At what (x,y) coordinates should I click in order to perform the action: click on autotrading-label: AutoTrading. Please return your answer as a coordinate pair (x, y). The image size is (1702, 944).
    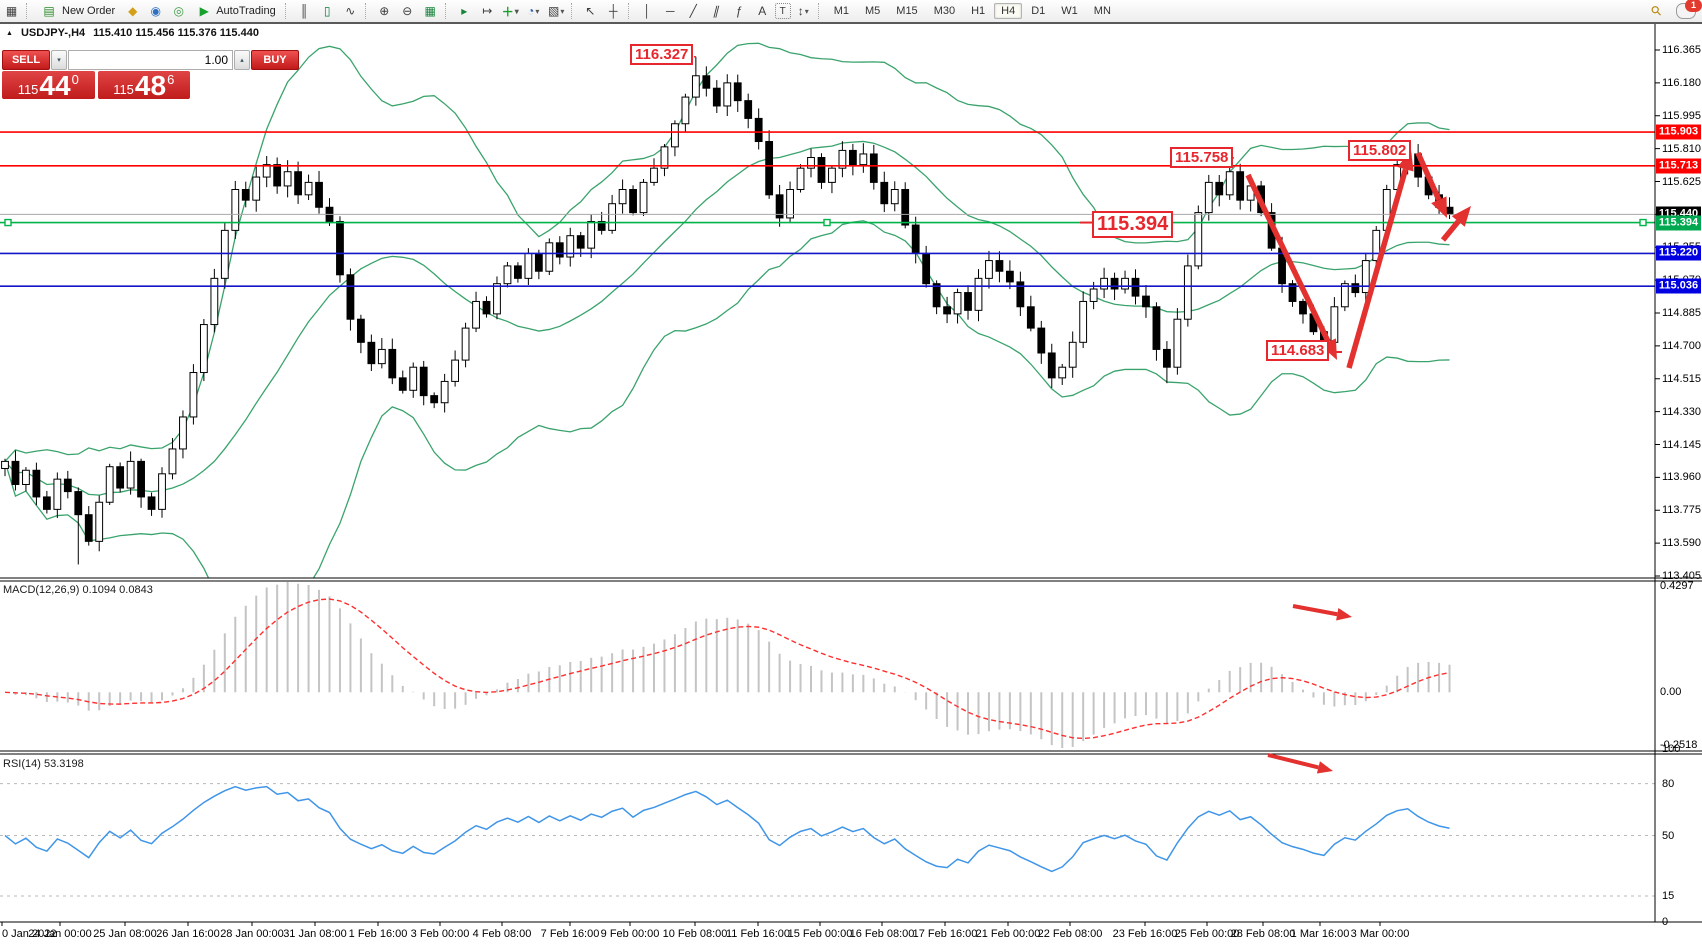
    Looking at the image, I should click on (246, 11).